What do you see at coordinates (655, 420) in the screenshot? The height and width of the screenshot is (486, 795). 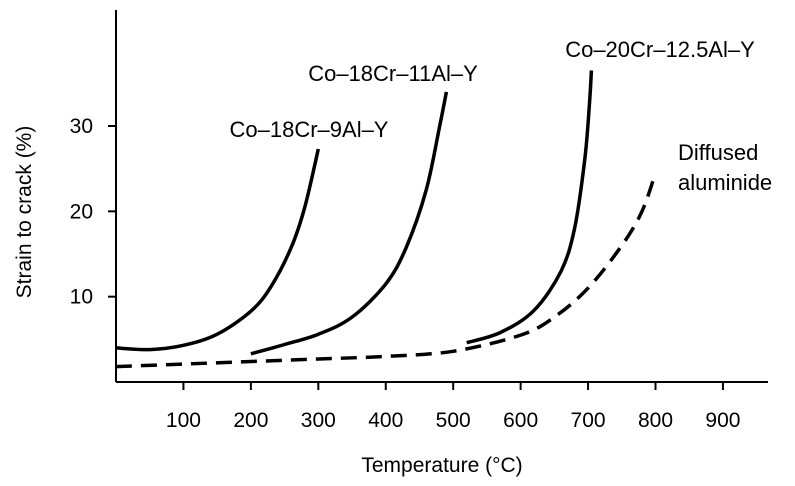 I see `x-tick-label: 800` at bounding box center [655, 420].